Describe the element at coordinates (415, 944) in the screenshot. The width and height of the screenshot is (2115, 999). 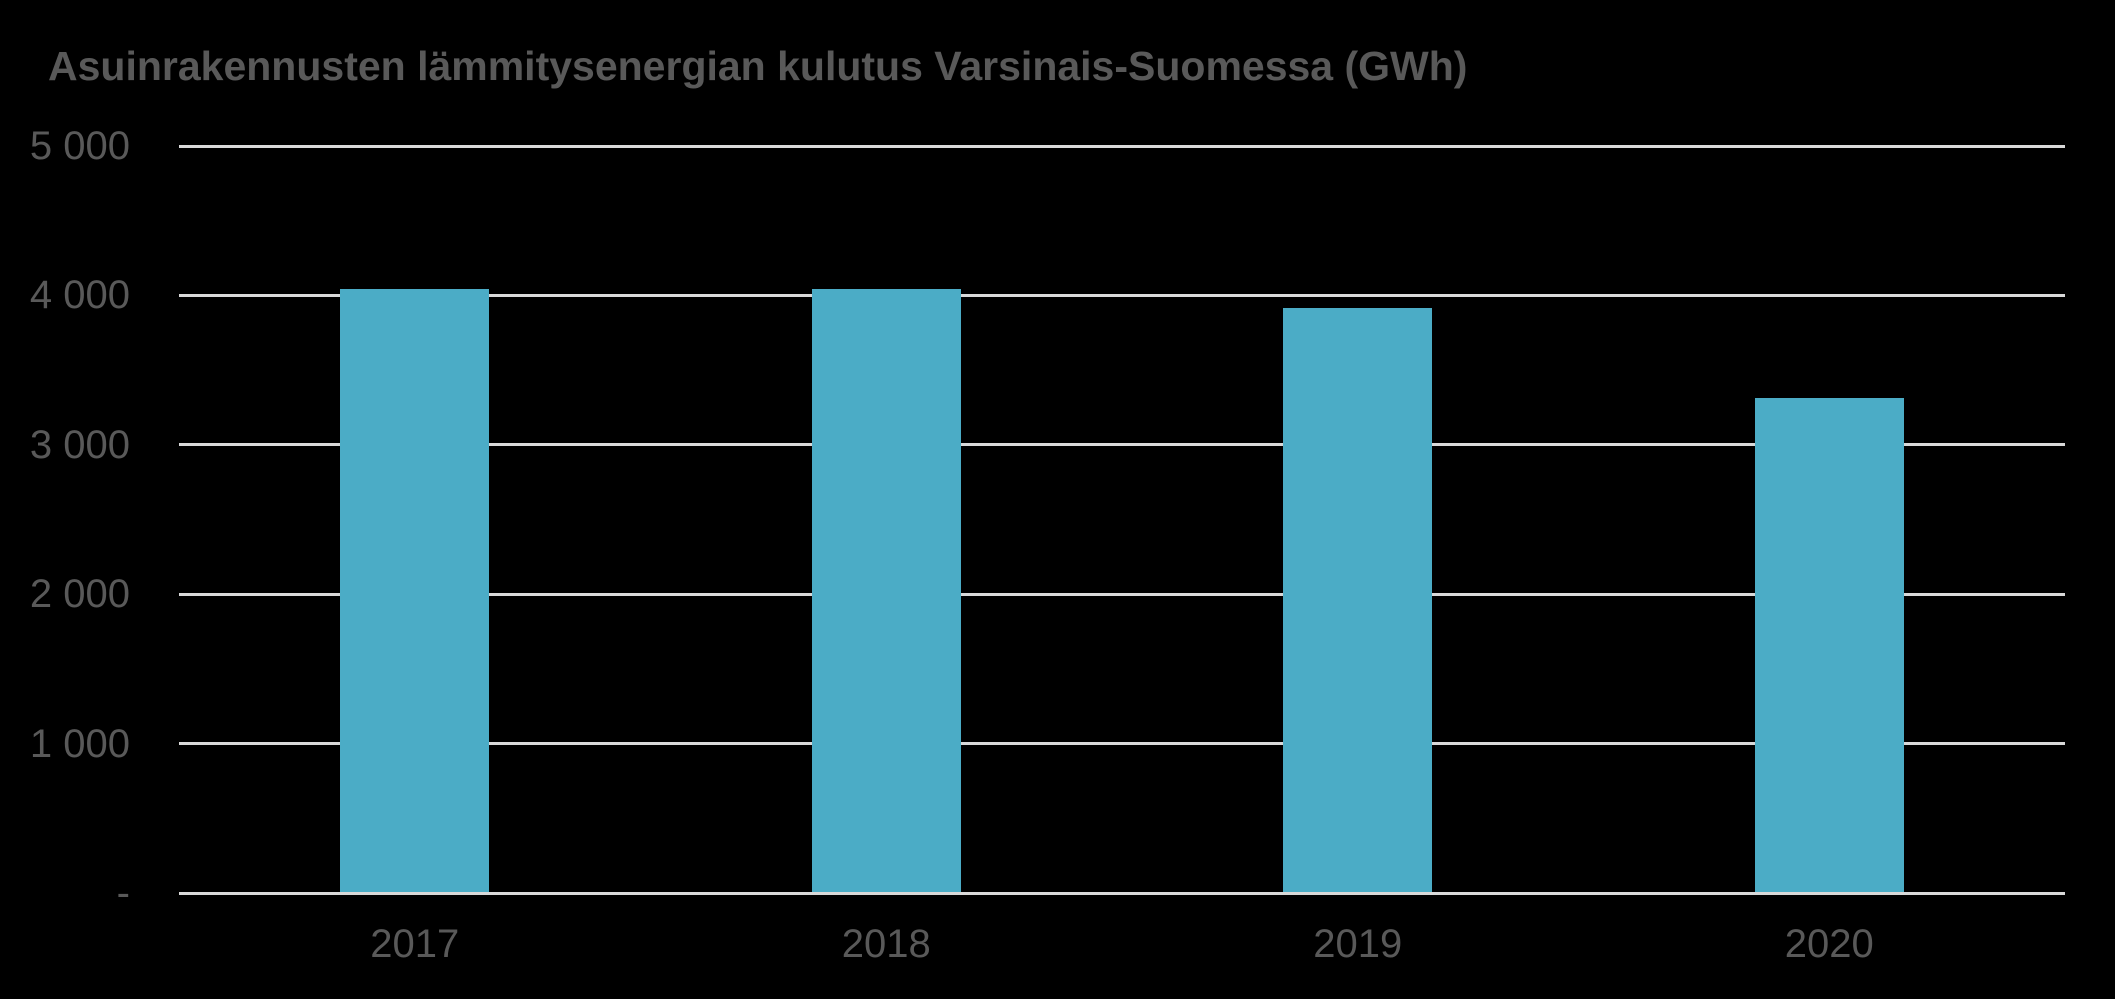
I see `x-tick-label: 2017` at that location.